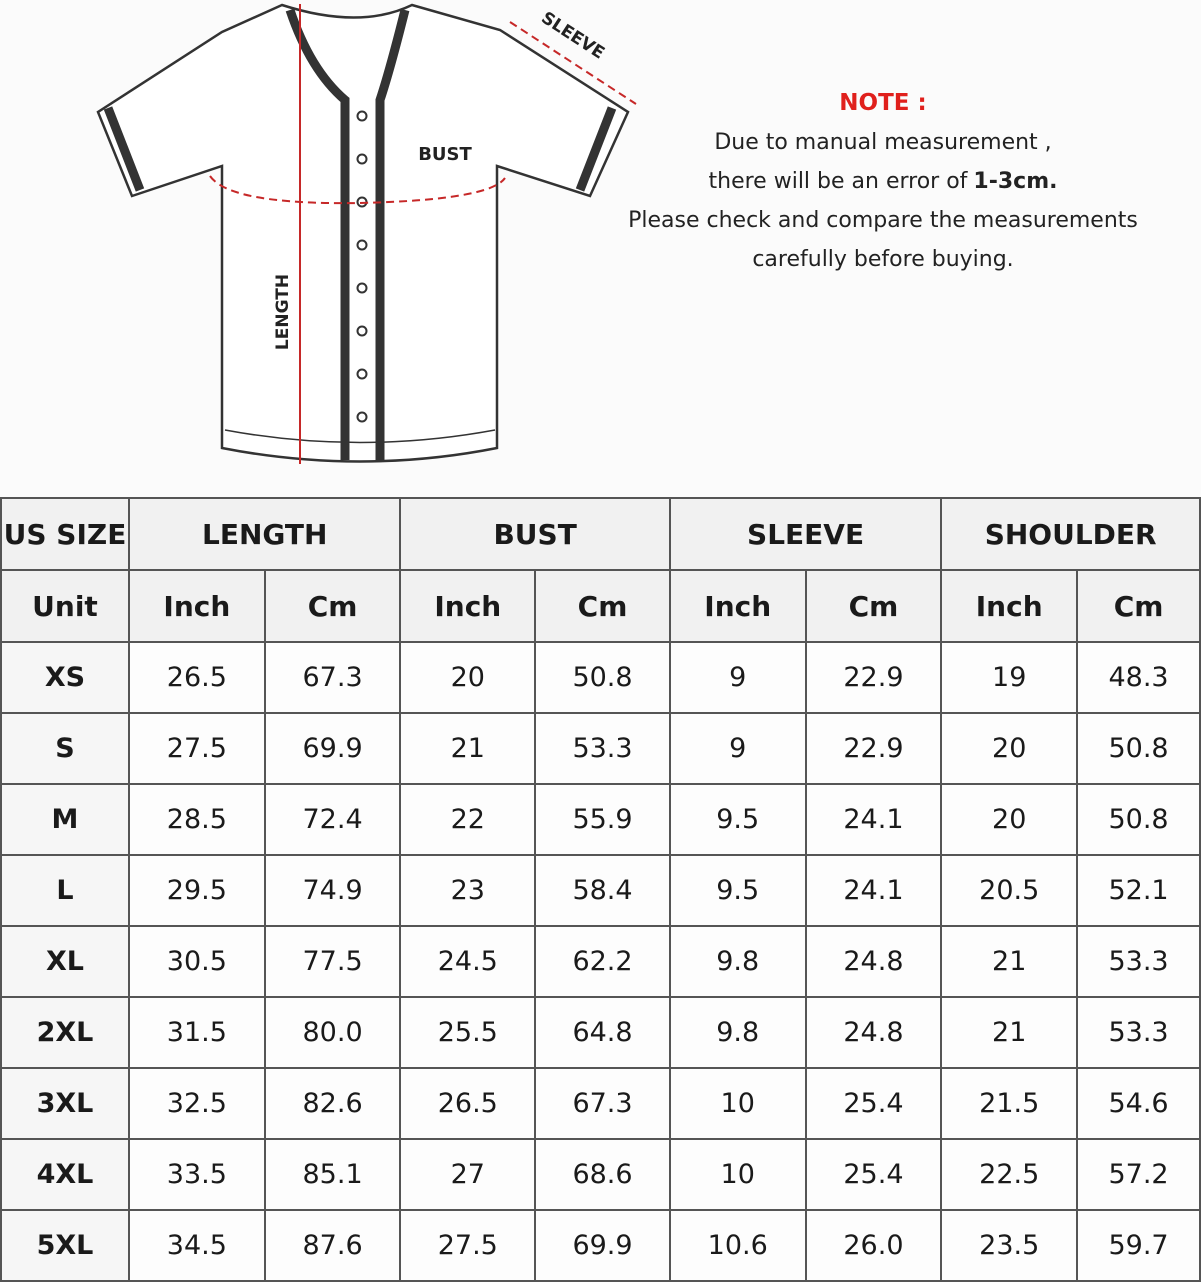 This screenshot has width=1201, height=1282. Describe the element at coordinates (65, 677) in the screenshot. I see `table-cell: XS` at that location.